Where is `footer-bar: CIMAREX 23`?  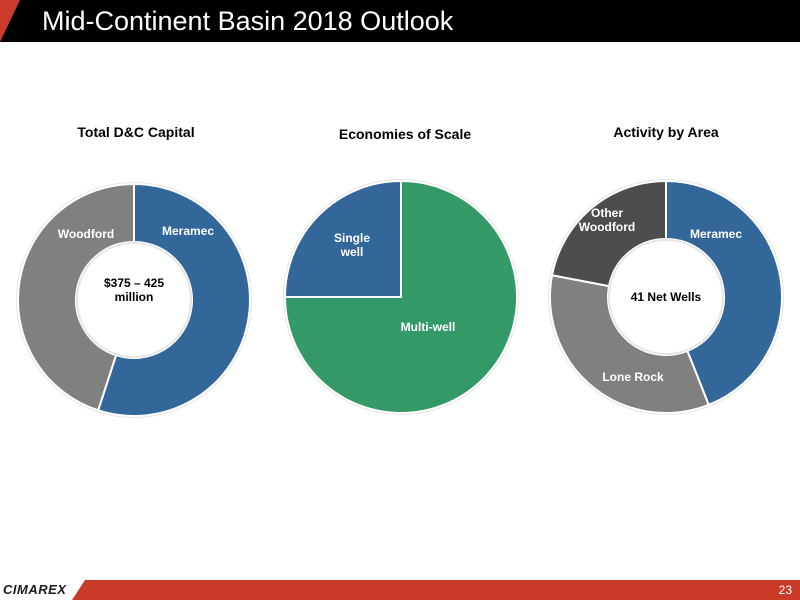
footer-bar: CIMAREX 23 is located at coordinates (400, 590).